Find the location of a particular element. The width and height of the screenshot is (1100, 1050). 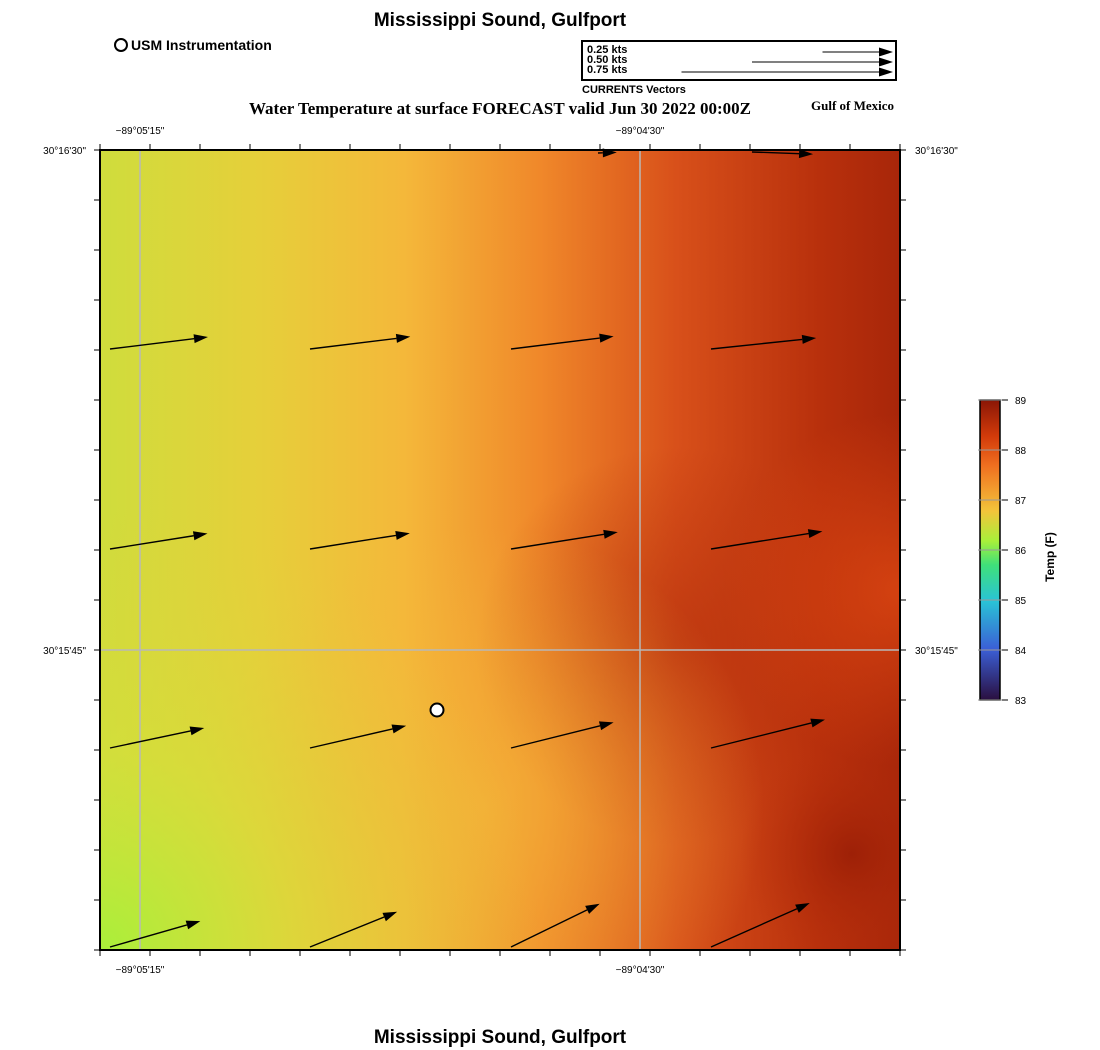

colorbar-tick-label-88: 88 is located at coordinates (1021, 451).